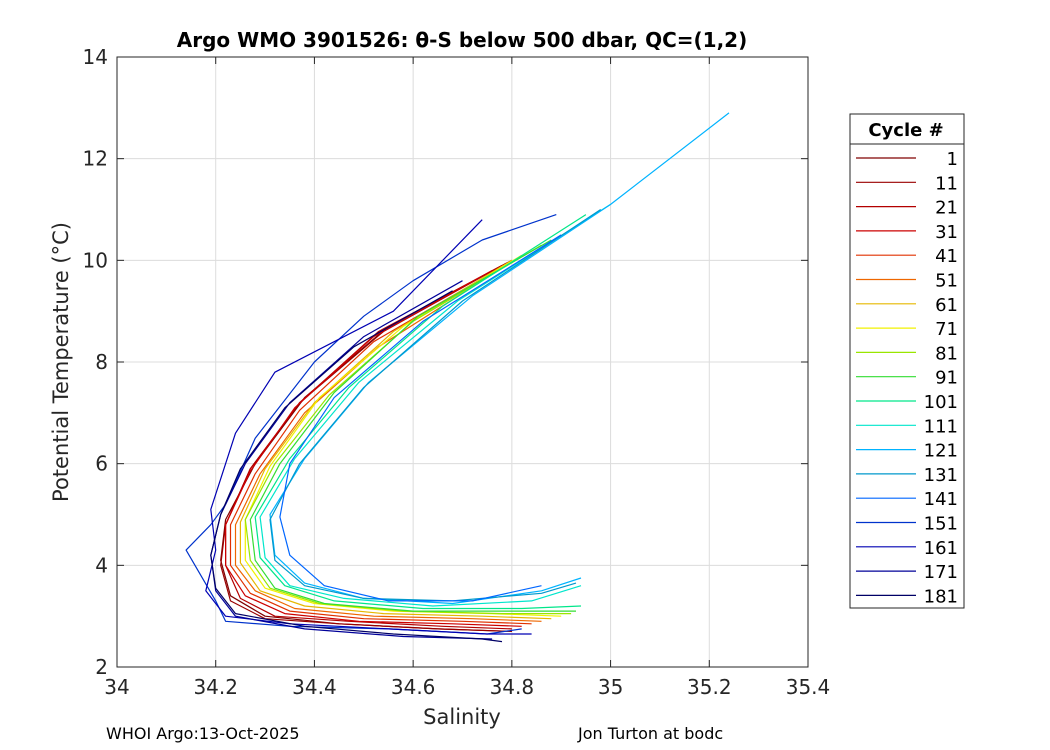  What do you see at coordinates (116, 687) in the screenshot?
I see `x-tick-label: 34` at bounding box center [116, 687].